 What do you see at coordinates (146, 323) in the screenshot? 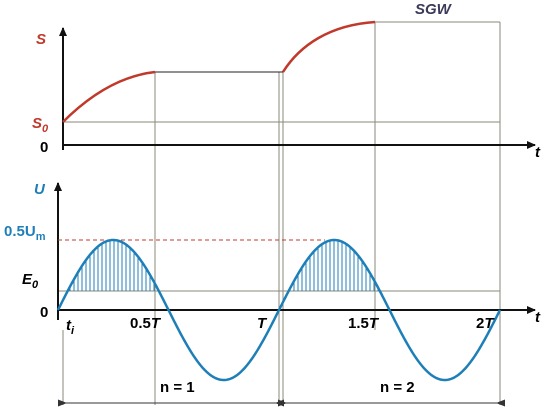
I see `time-label: 0.5T` at bounding box center [146, 323].